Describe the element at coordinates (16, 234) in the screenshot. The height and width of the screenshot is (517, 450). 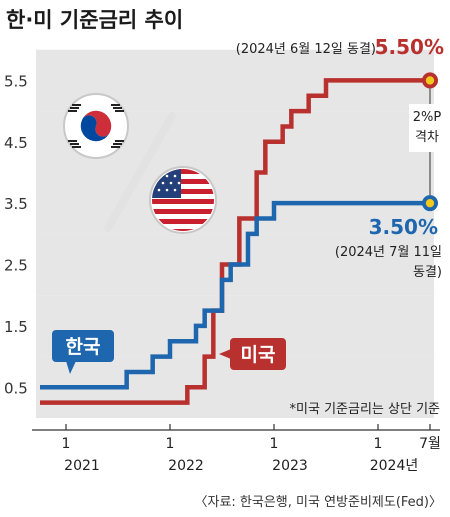
I see `y-axis-labels: 0.5 1.5 2.5 3.5 4.5 5.5` at that location.